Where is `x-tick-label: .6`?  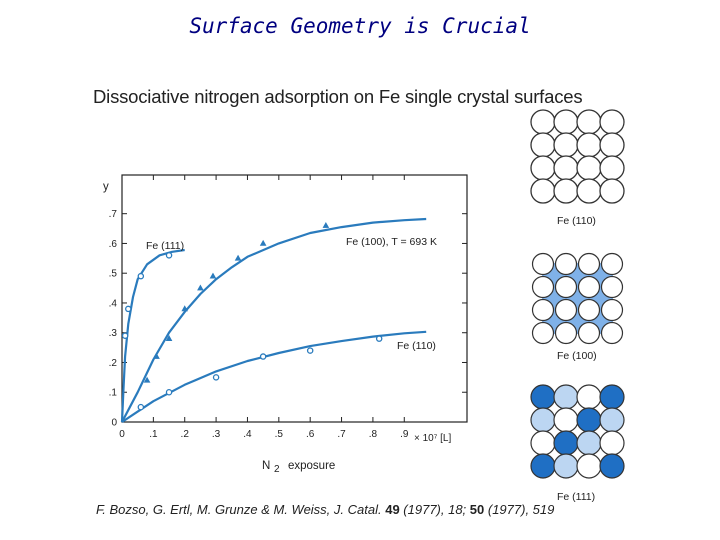
x-tick-label: .6 is located at coordinates (310, 434).